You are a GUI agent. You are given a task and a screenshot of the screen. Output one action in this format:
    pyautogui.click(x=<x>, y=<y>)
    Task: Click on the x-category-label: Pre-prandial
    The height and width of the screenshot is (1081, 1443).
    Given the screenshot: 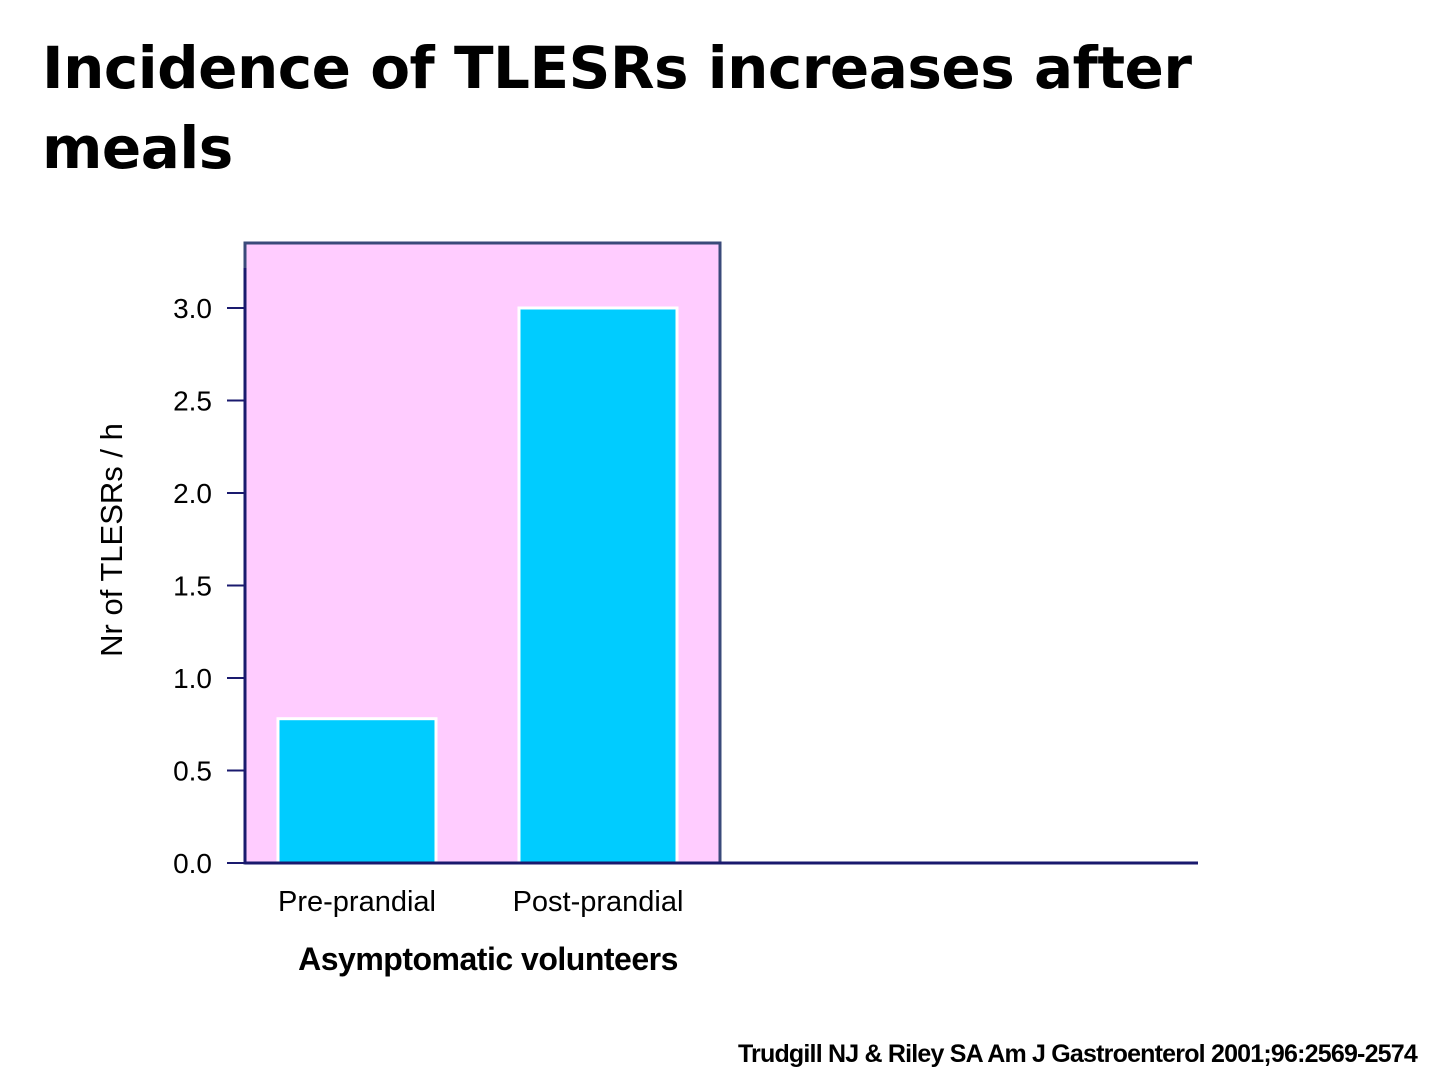 What is the action you would take?
    pyautogui.click(x=357, y=902)
    